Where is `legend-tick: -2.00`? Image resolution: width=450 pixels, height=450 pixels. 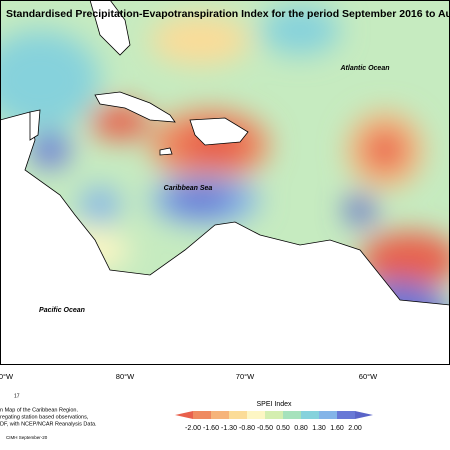 legend-tick: -2.00 is located at coordinates (193, 428).